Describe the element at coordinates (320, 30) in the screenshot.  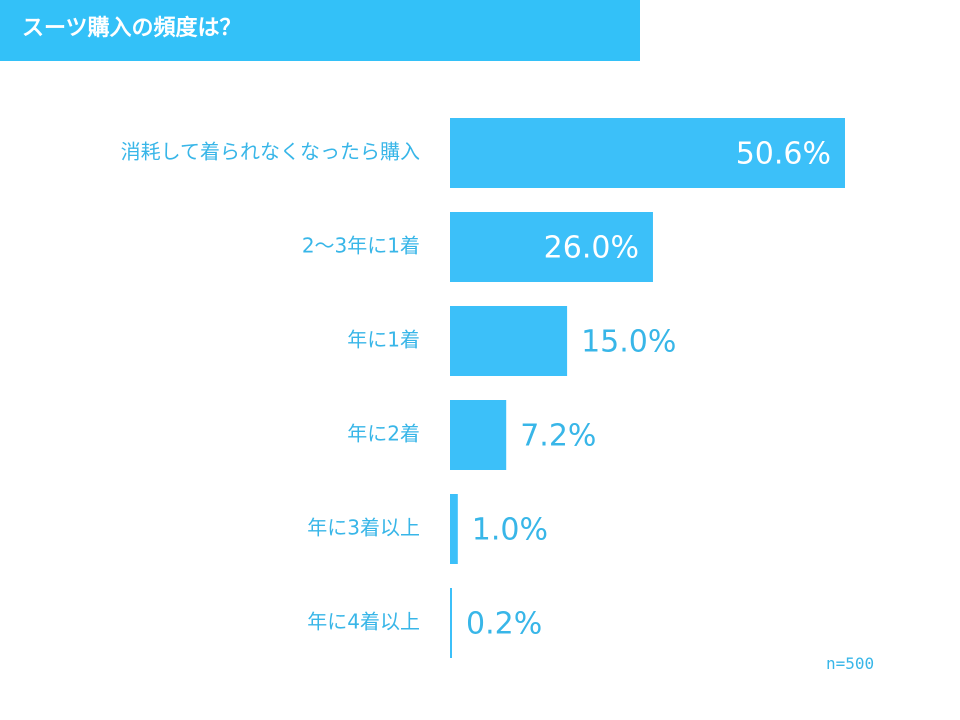
I see `title-bar: スーツ購入の頻度は？` at that location.